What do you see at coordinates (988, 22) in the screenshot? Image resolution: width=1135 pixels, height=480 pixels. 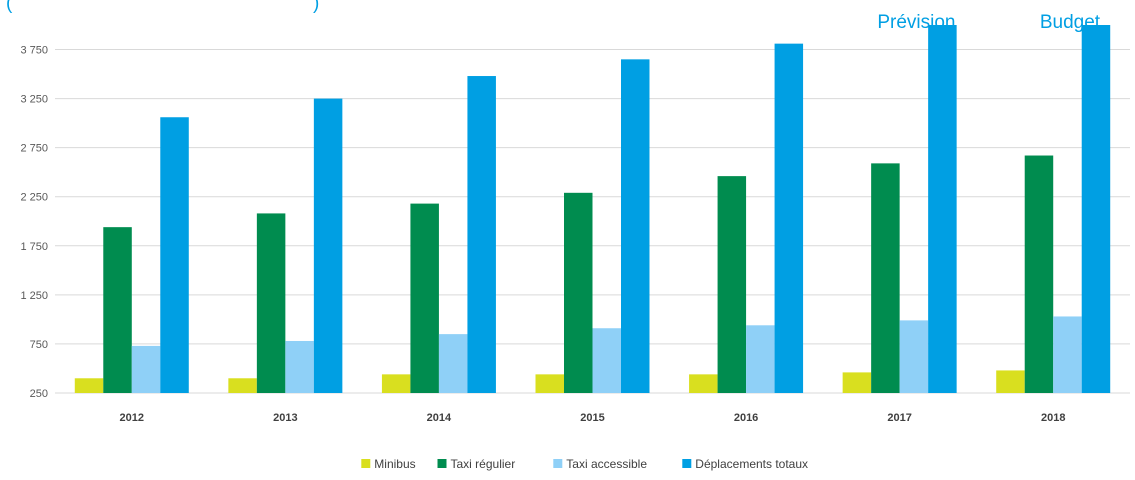 I see `annotations: Prévision Budget` at bounding box center [988, 22].